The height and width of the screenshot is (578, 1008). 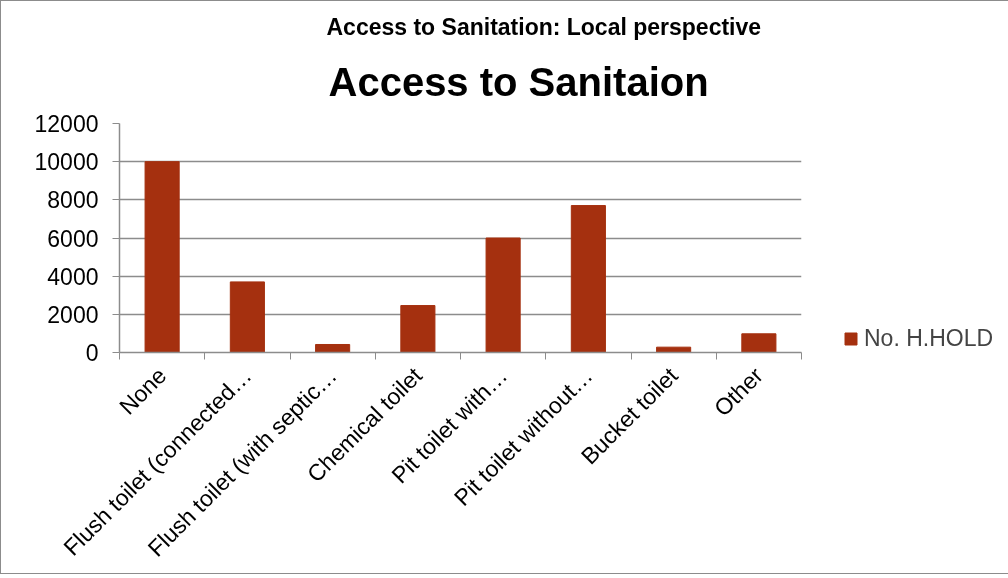 What do you see at coordinates (66, 124) in the screenshot?
I see `y-tick-label: 12000` at bounding box center [66, 124].